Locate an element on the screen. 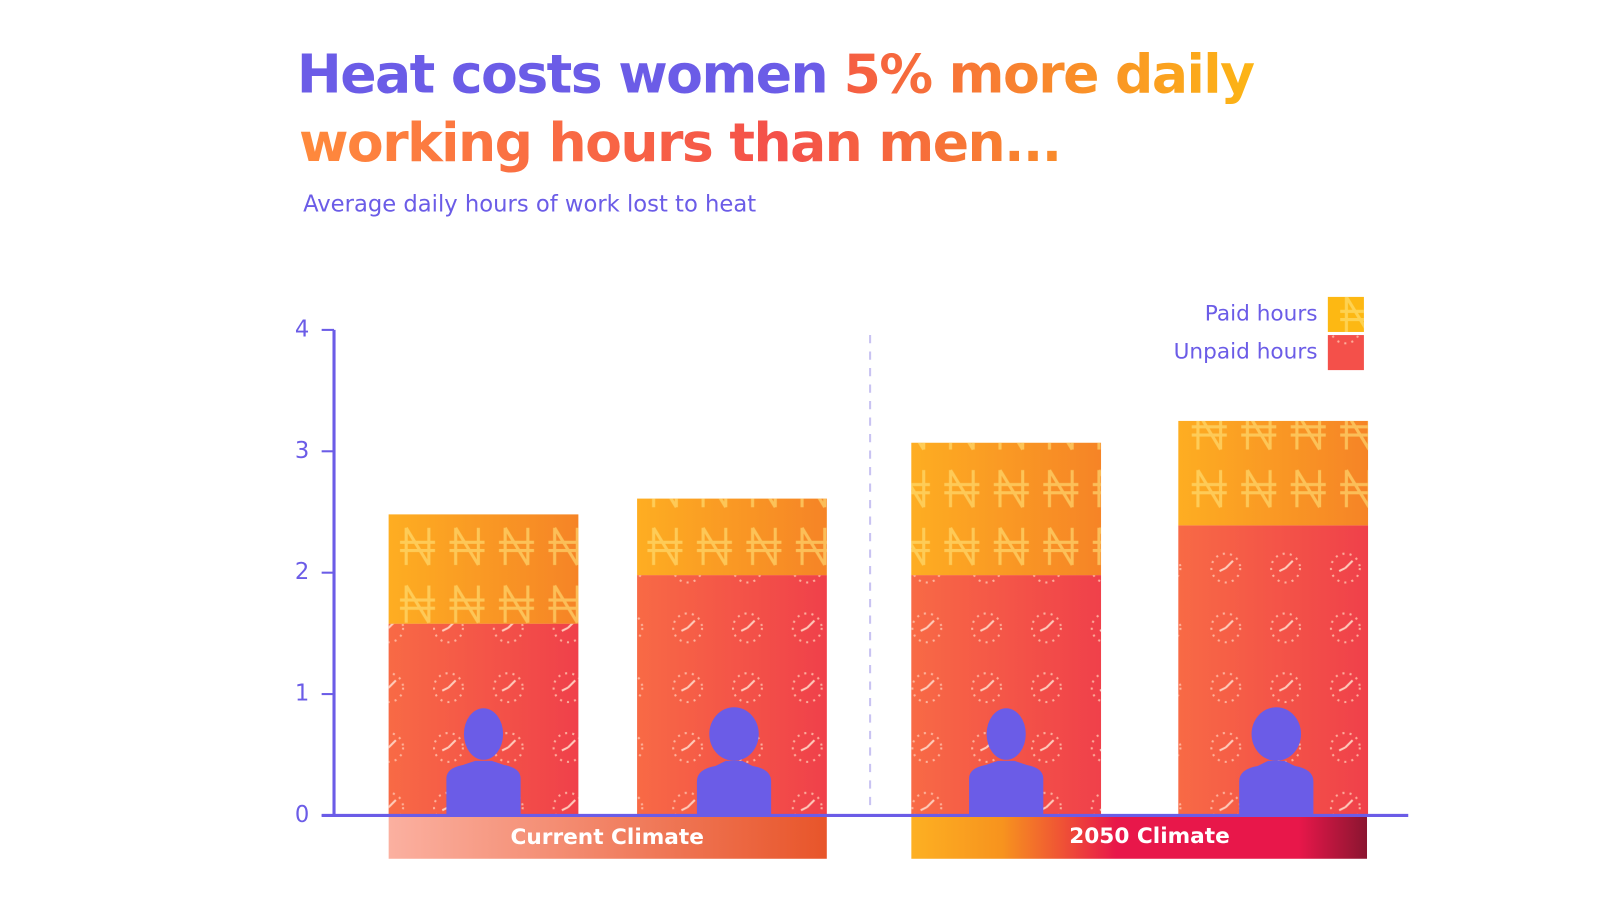  chart-title: Heat costs women 5% more daily is located at coordinates (775, 73).